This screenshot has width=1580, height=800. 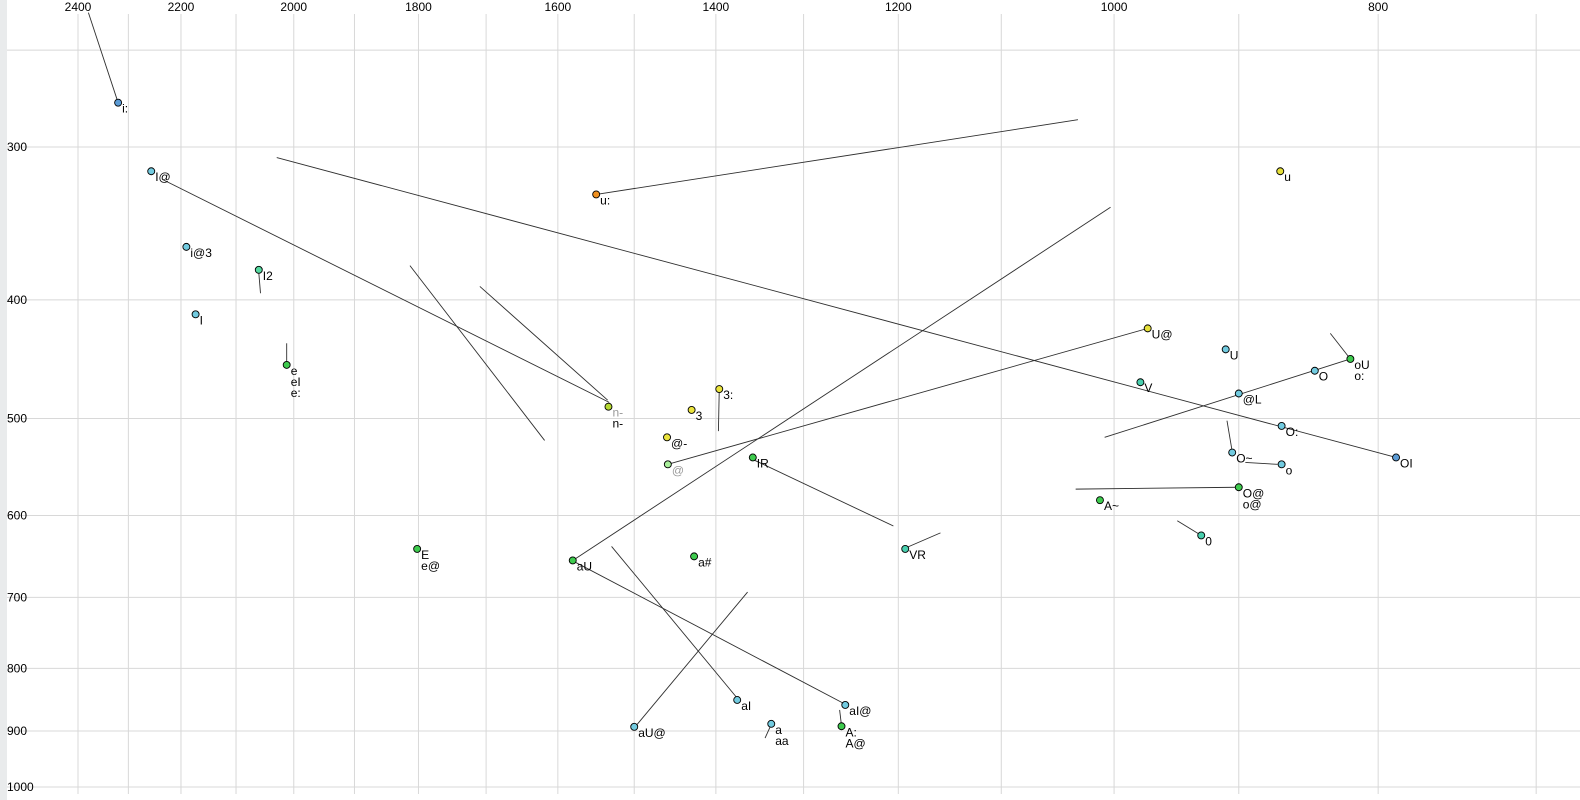 What do you see at coordinates (1396, 457) in the screenshot?
I see `vowel-point-OI` at bounding box center [1396, 457].